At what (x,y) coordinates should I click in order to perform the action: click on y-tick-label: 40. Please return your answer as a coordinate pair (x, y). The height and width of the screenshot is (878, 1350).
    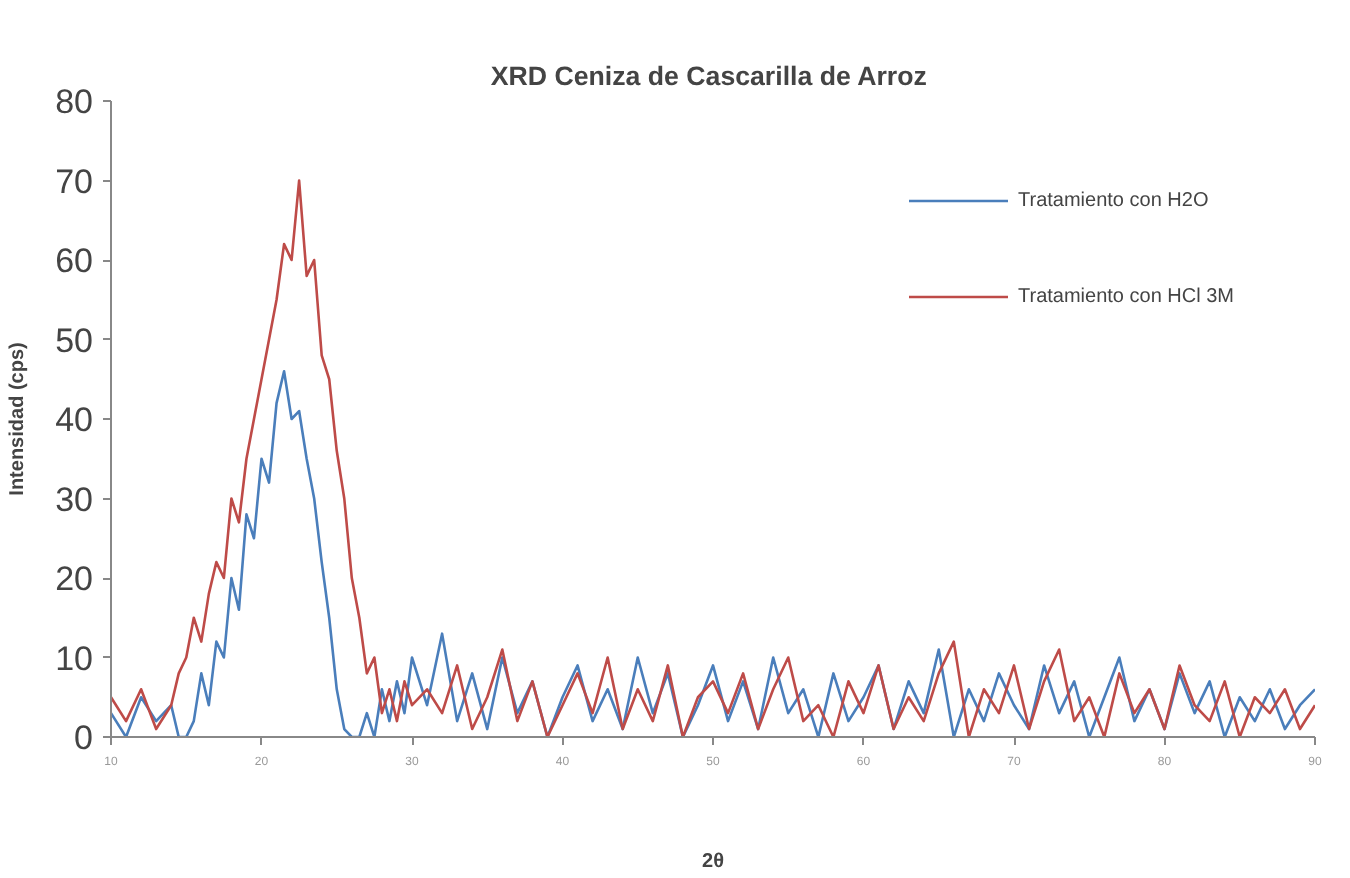
    Looking at the image, I should click on (74, 420).